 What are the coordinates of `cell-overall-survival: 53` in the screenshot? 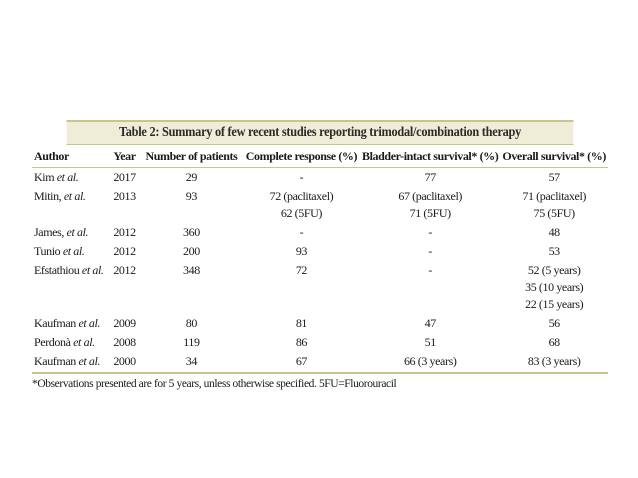 It's located at (554, 251).